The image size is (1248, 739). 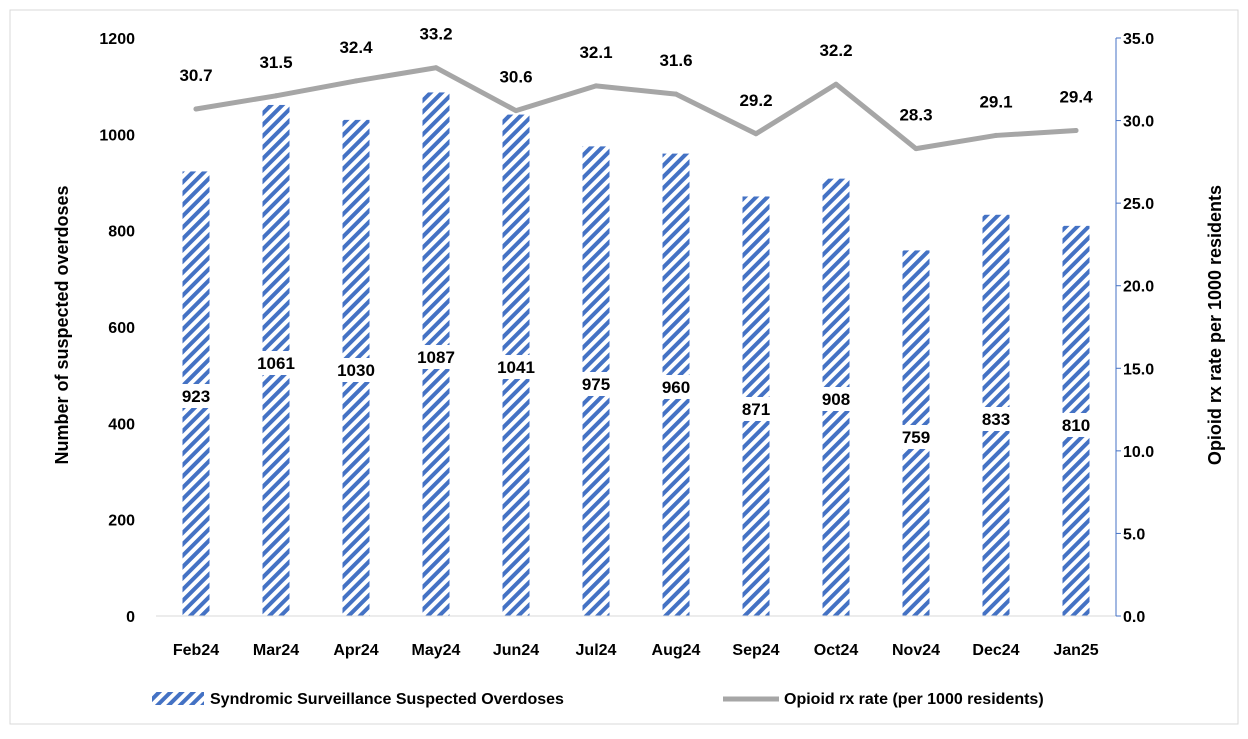 I want to click on bar-data-label: 1030, so click(x=356, y=370).